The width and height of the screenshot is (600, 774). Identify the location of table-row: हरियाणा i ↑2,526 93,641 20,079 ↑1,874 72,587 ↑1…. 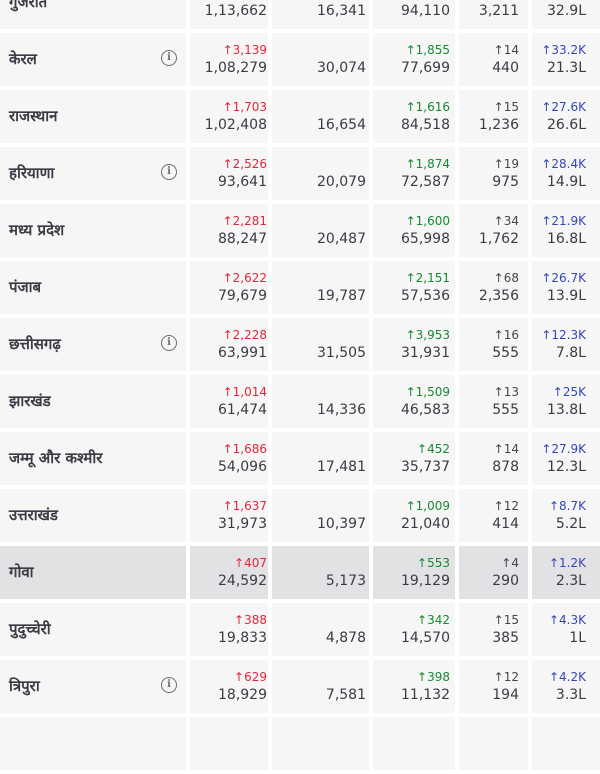
(300, 173).